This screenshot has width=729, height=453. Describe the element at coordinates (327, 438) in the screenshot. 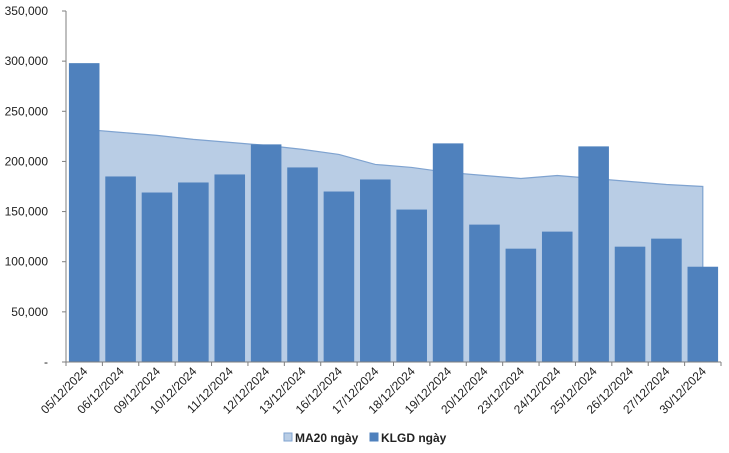

I see `legend-label: MA20 ngày` at that location.